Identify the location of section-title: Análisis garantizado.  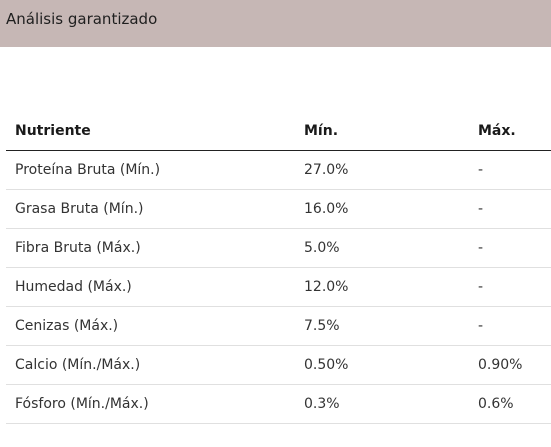
(82, 19).